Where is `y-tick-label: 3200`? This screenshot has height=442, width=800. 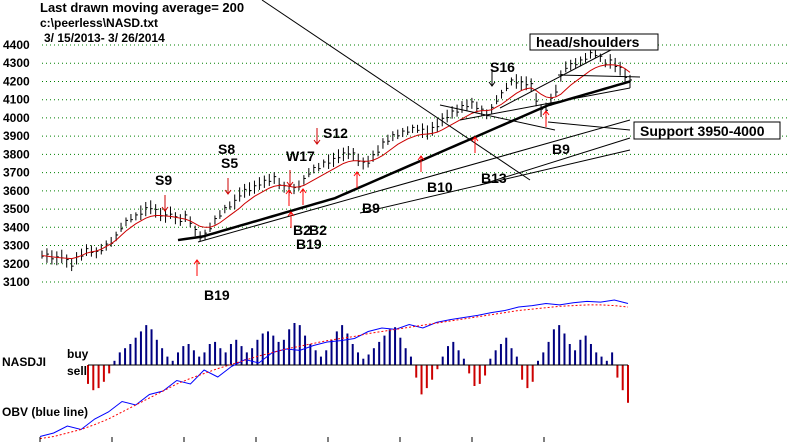
y-tick-label: 3200 is located at coordinates (16, 264).